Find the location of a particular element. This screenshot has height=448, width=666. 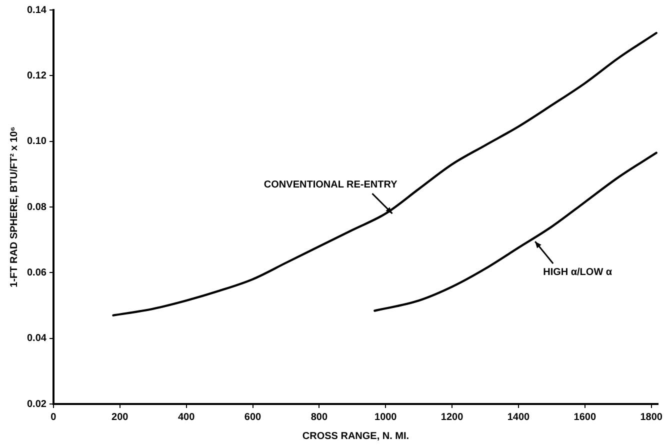

y-tick-label: 0.12 is located at coordinates (36, 76).